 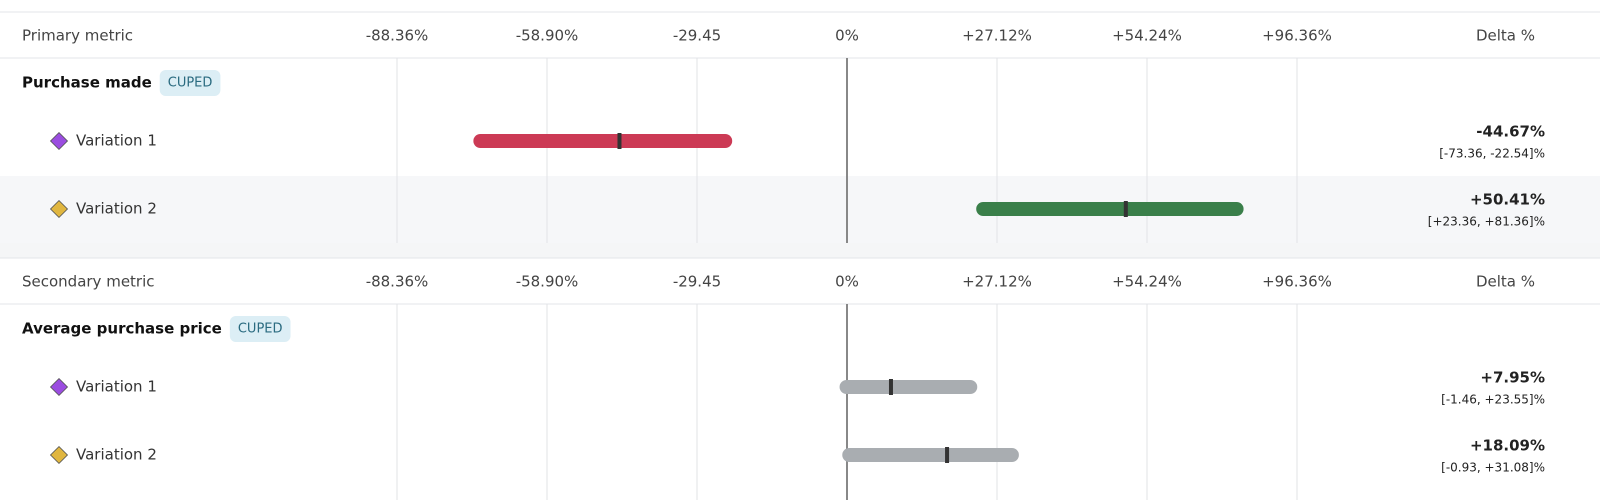 What do you see at coordinates (122, 329) in the screenshot?
I see `metric-title: Average purchase price` at bounding box center [122, 329].